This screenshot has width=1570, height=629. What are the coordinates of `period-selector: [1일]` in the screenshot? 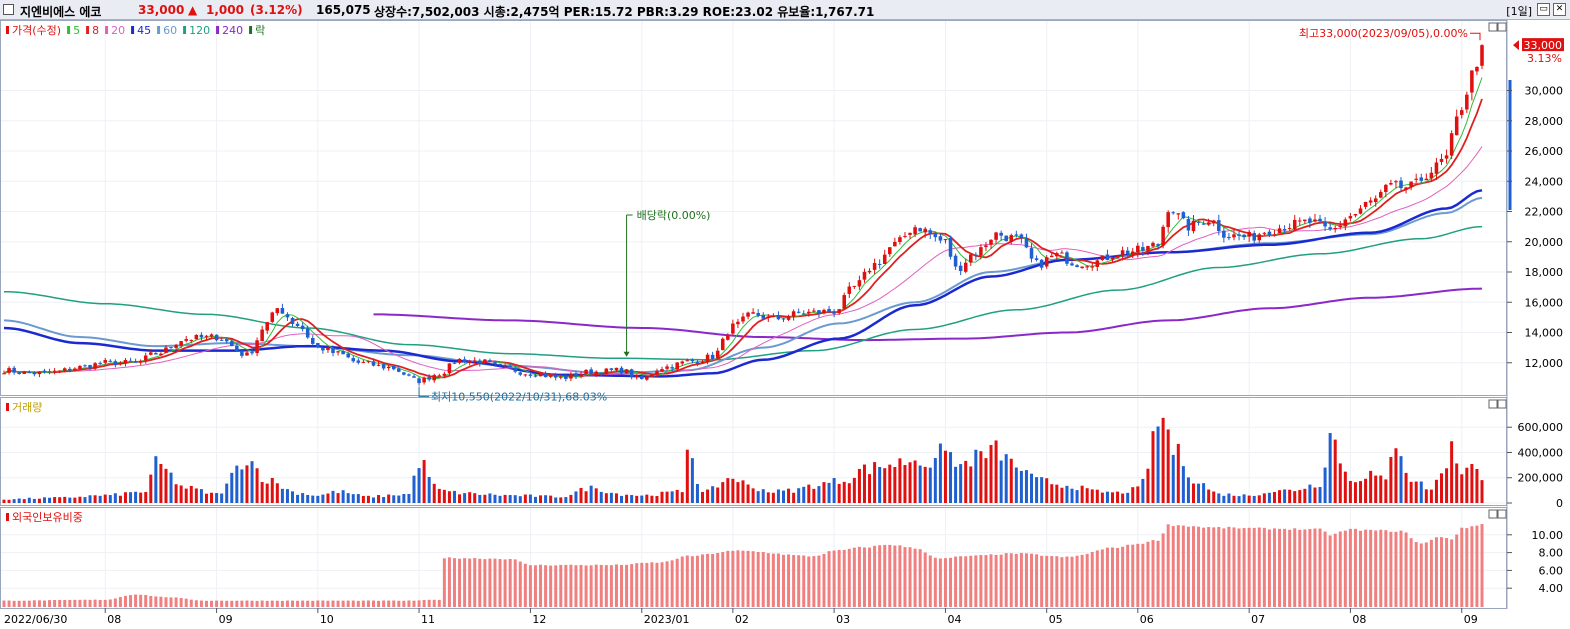 It's located at (1519, 11).